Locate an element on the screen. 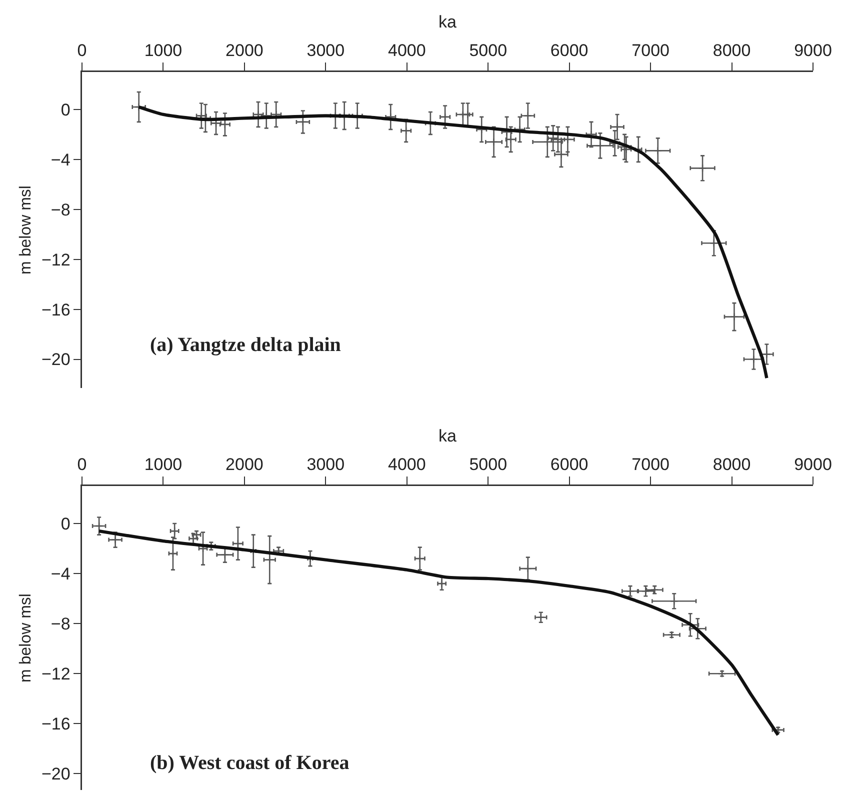 This screenshot has height=801, width=842. annotation: (a) Yangtze delta plain is located at coordinates (245, 345).